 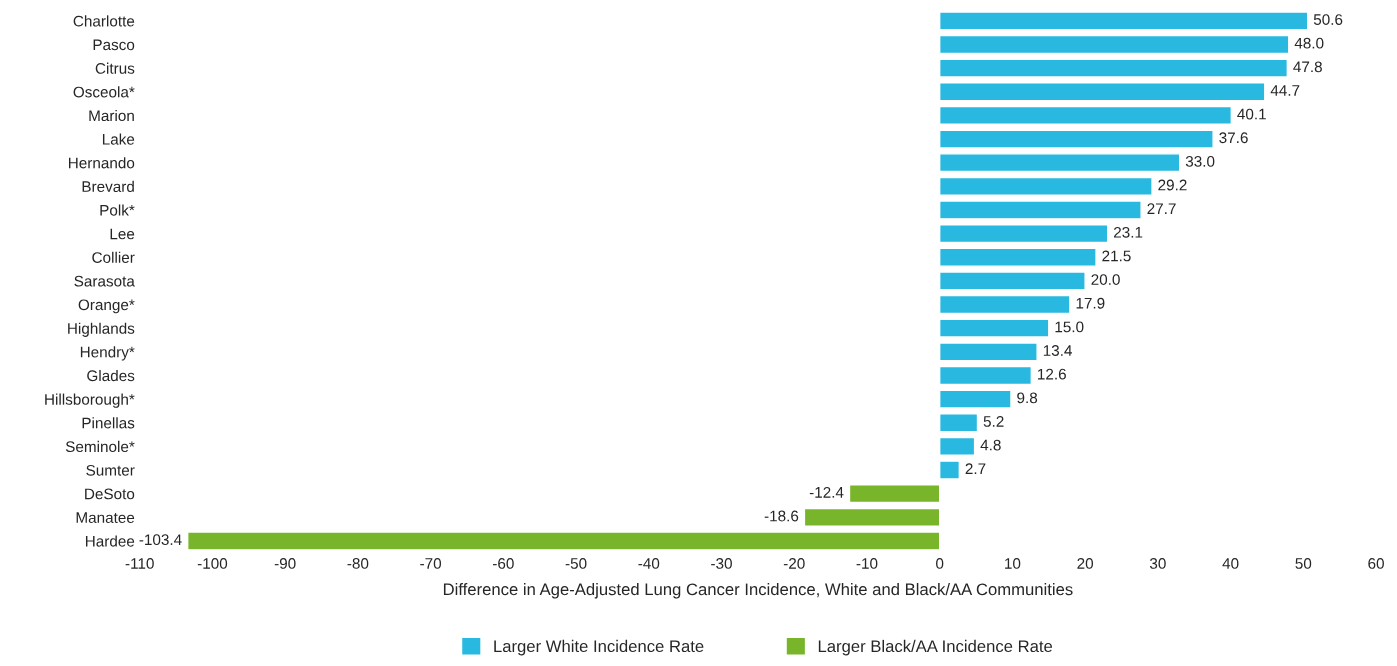 What do you see at coordinates (139, 563) in the screenshot?
I see `x-tick-label: -110` at bounding box center [139, 563].